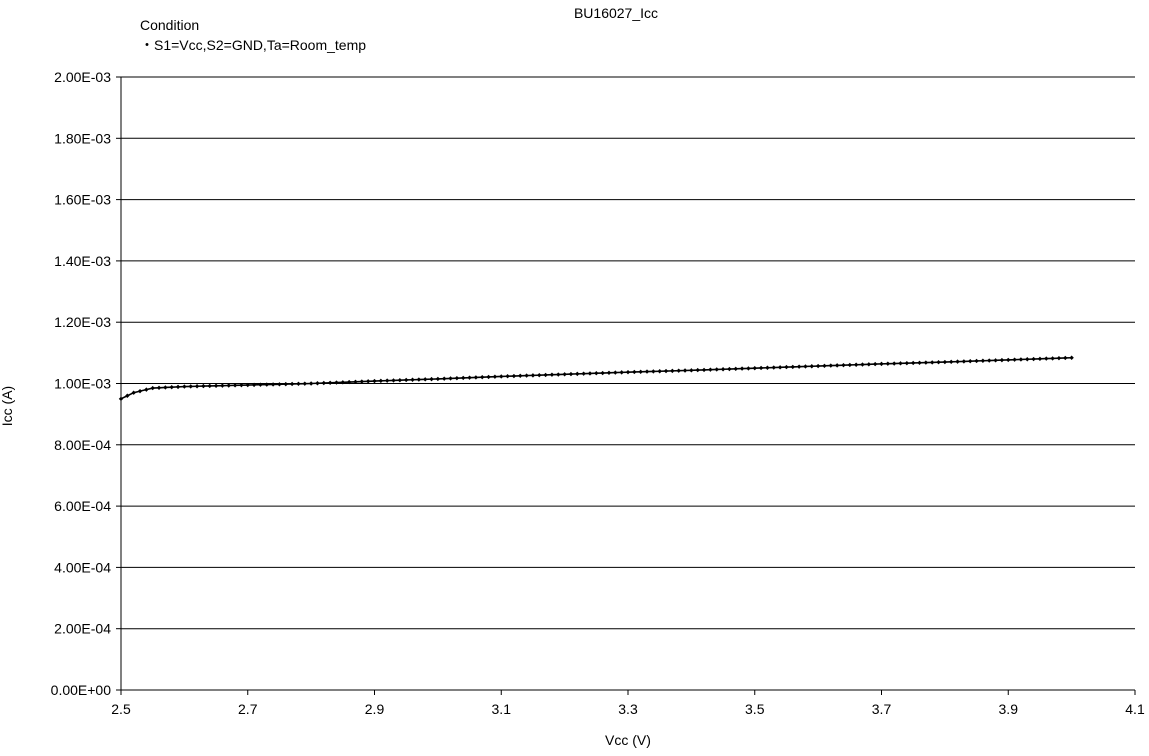  What do you see at coordinates (596, 378) in the screenshot?
I see `series-layer` at bounding box center [596, 378].